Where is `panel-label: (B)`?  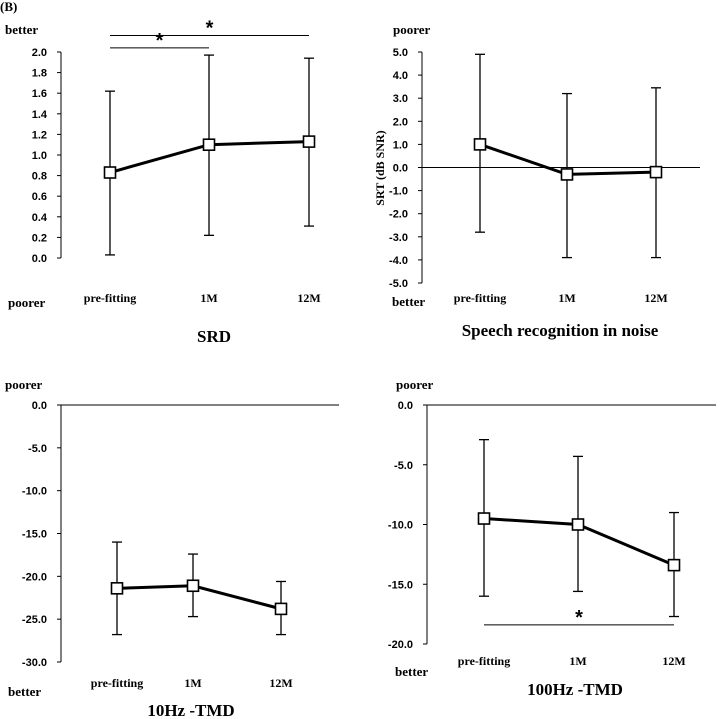 panel-label: (B) is located at coordinates (8, 7).